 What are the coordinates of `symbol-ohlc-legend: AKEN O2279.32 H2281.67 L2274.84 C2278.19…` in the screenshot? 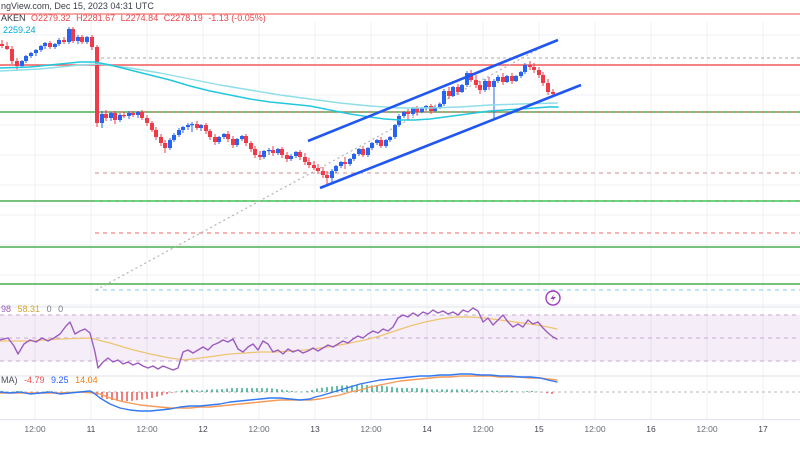 It's located at (135, 18).